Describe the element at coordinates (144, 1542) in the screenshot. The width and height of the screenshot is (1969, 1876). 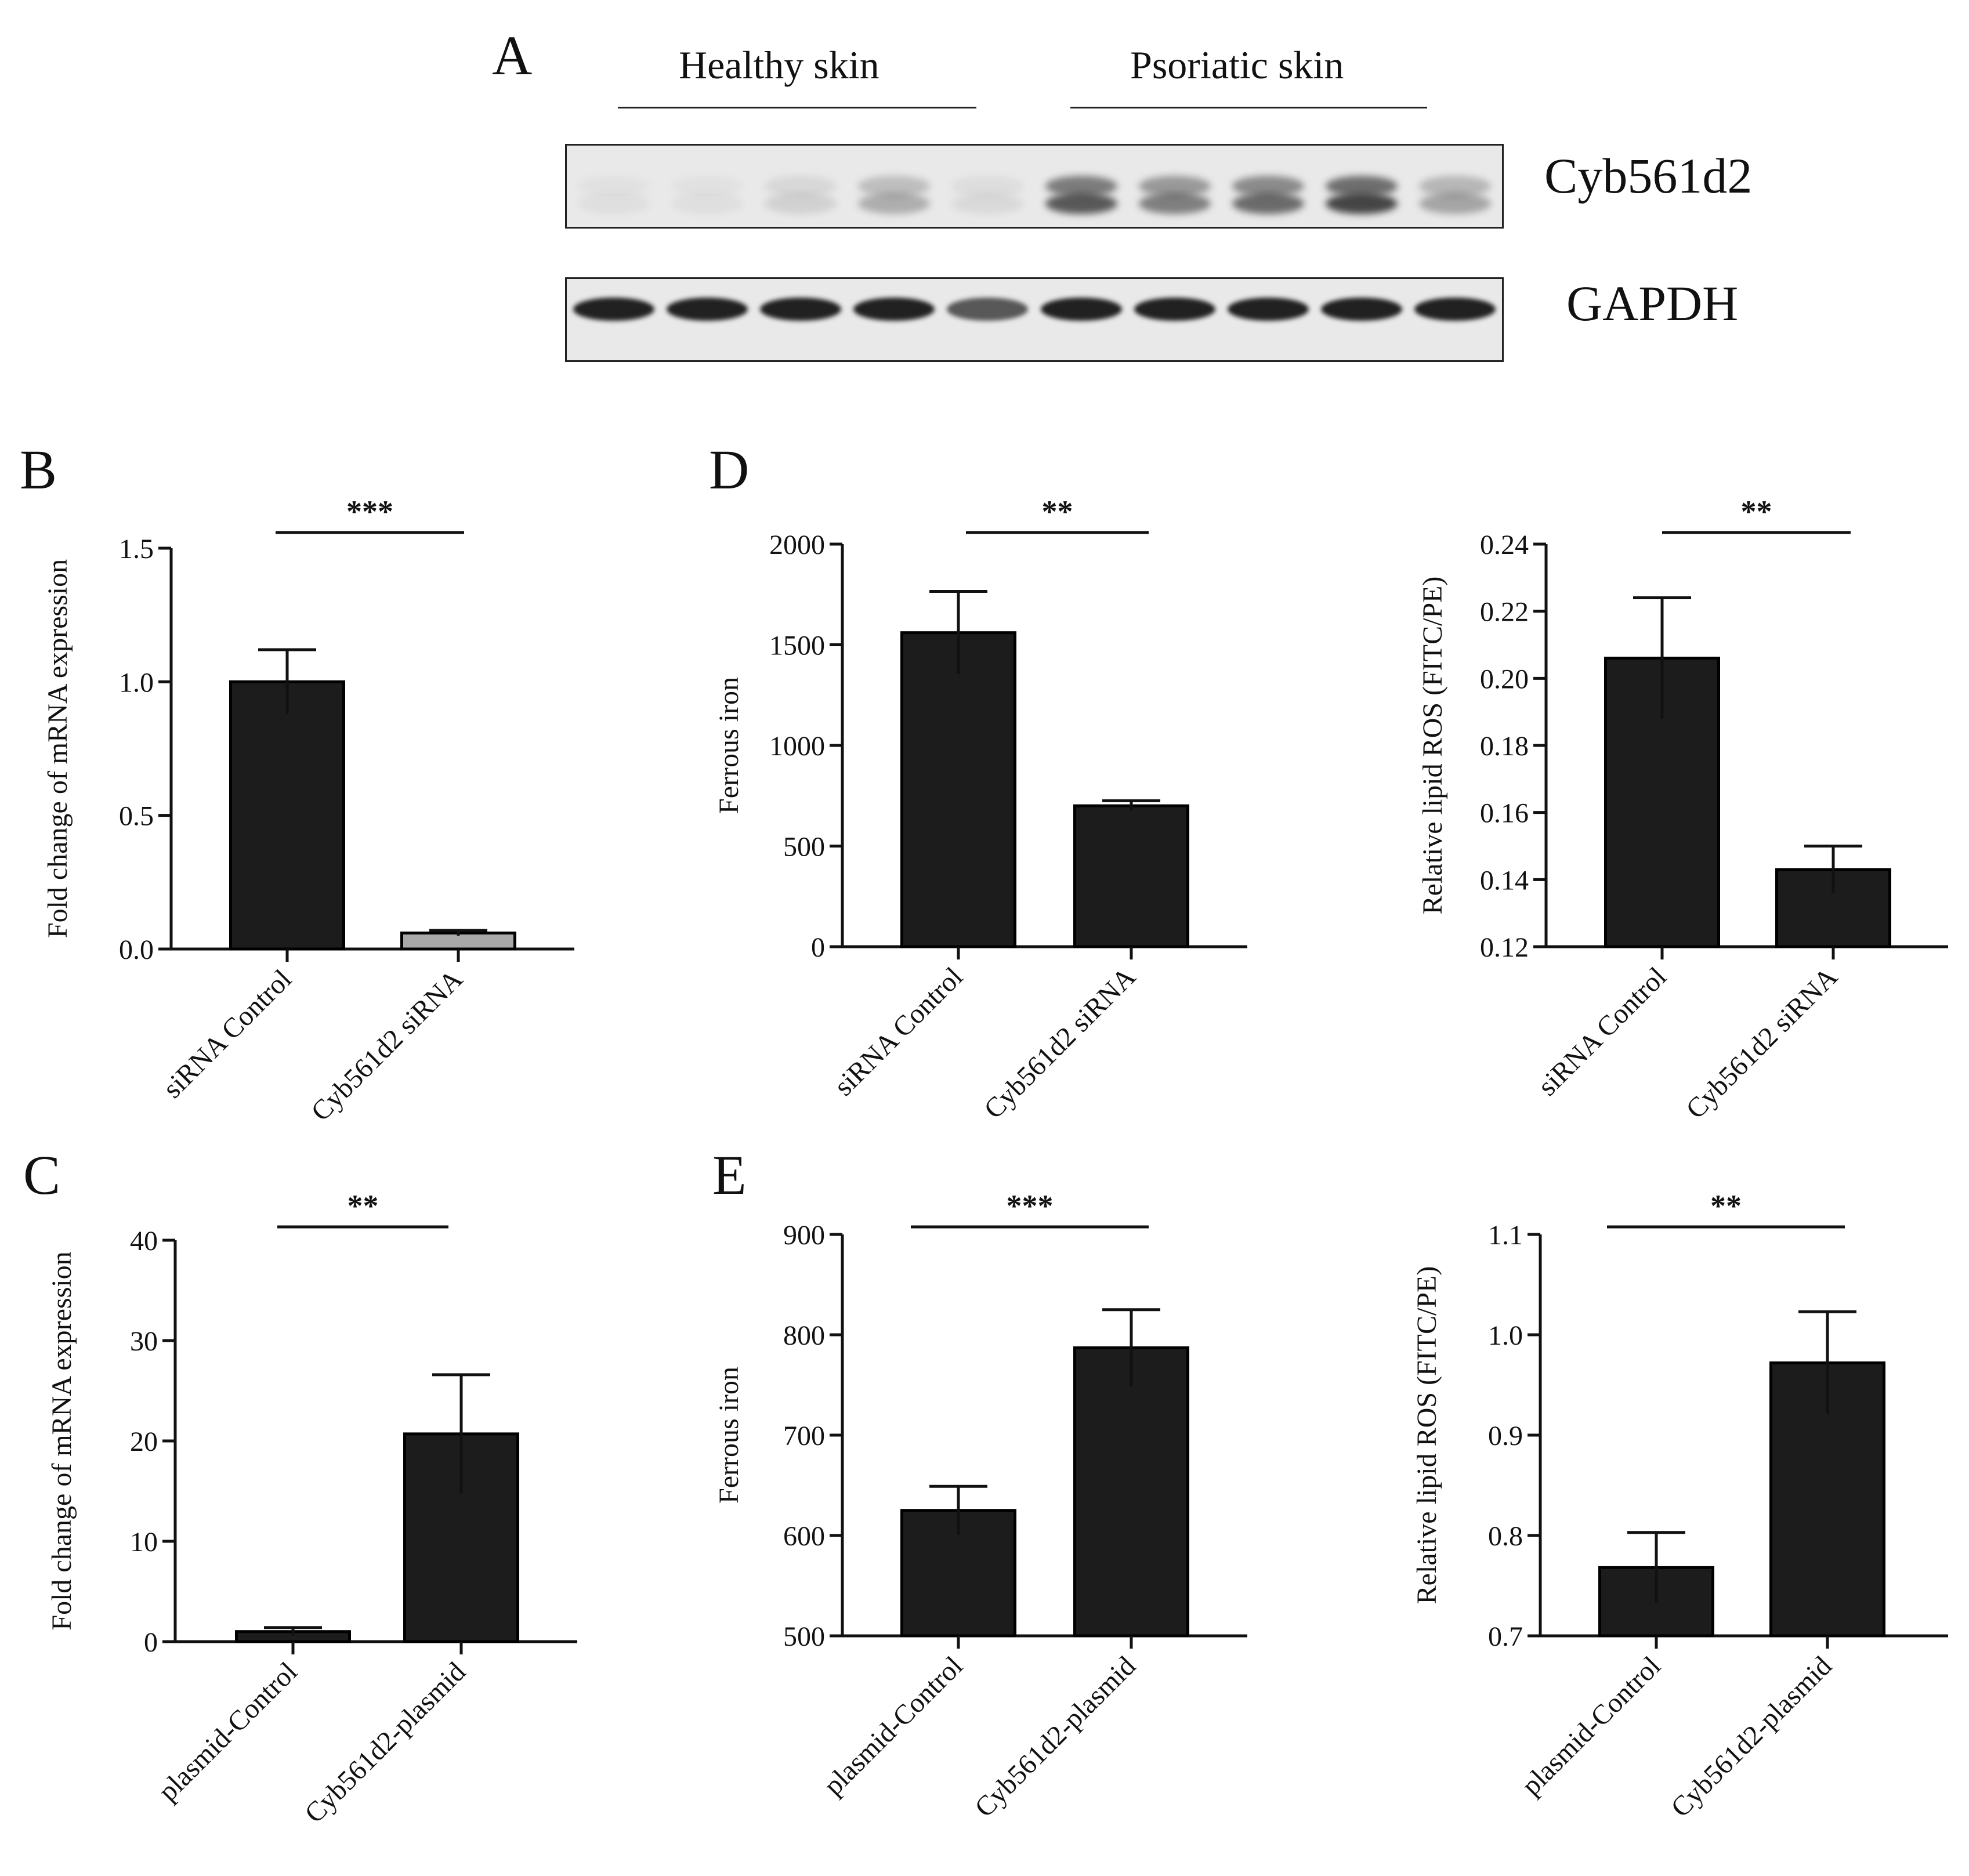
I see `y-tick-label: 10` at that location.